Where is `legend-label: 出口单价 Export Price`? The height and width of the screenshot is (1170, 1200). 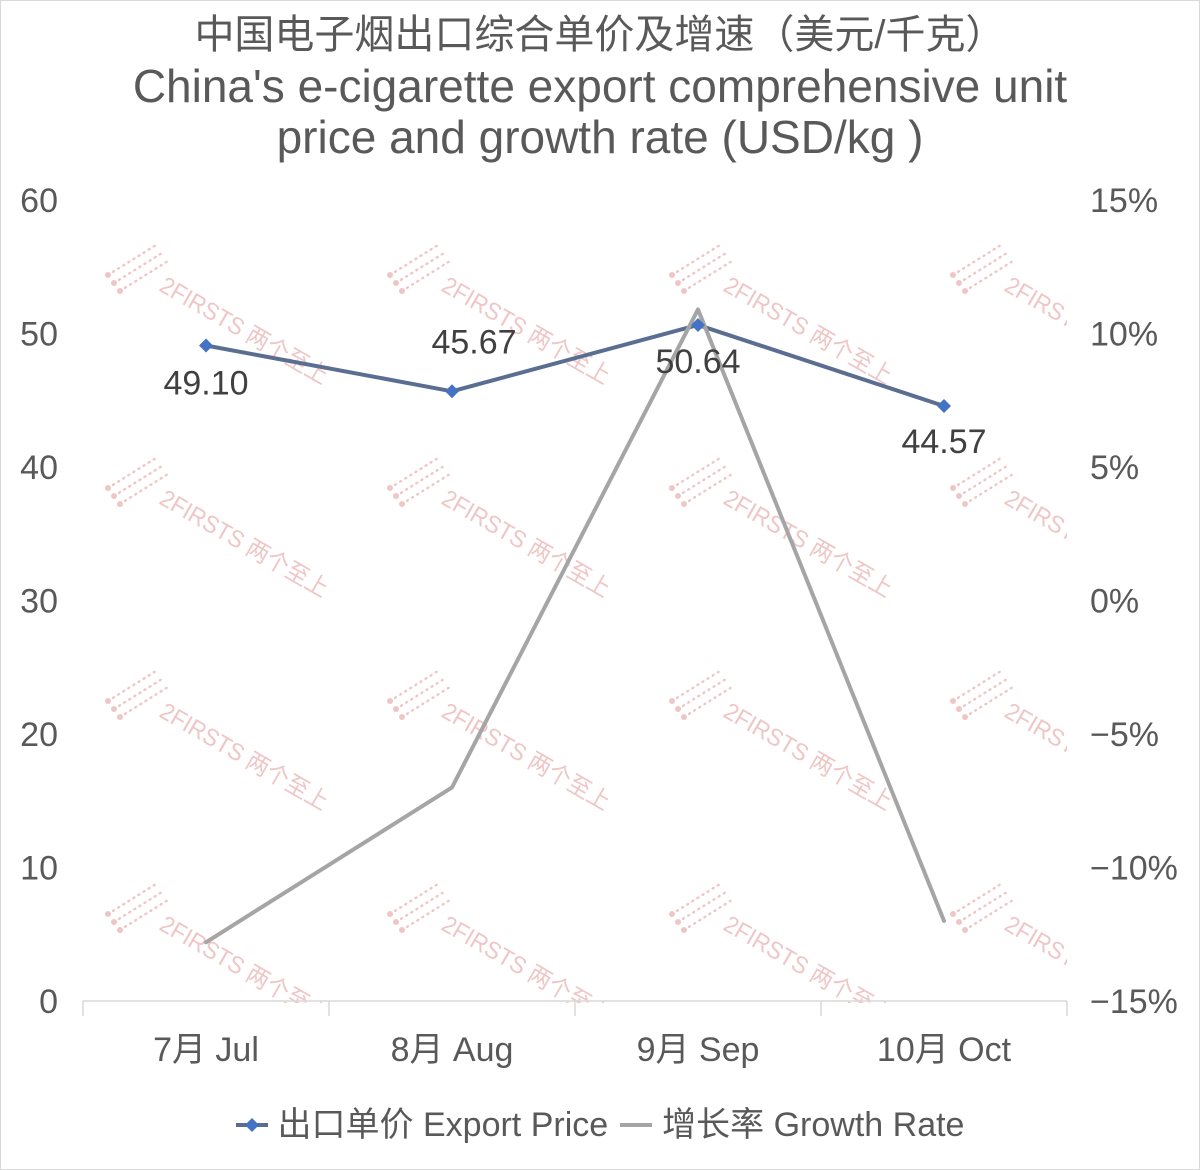 legend-label: 出口单价 Export Price is located at coordinates (443, 1125).